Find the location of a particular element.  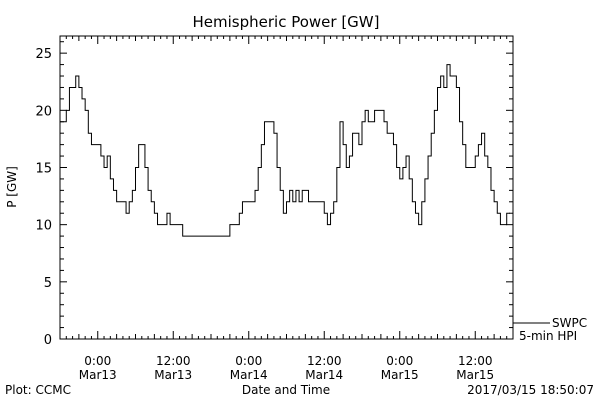

y-tick-label: 5 is located at coordinates (48, 283).